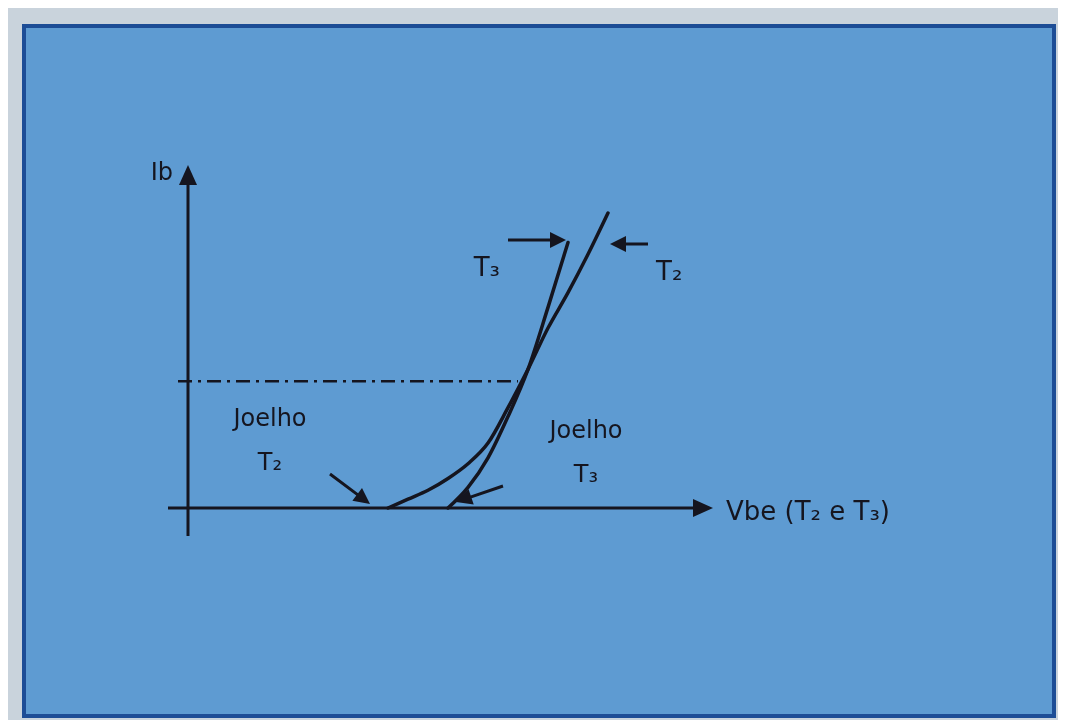  What do you see at coordinates (585, 452) in the screenshot?
I see `annotation: Joelho T₃` at bounding box center [585, 452].